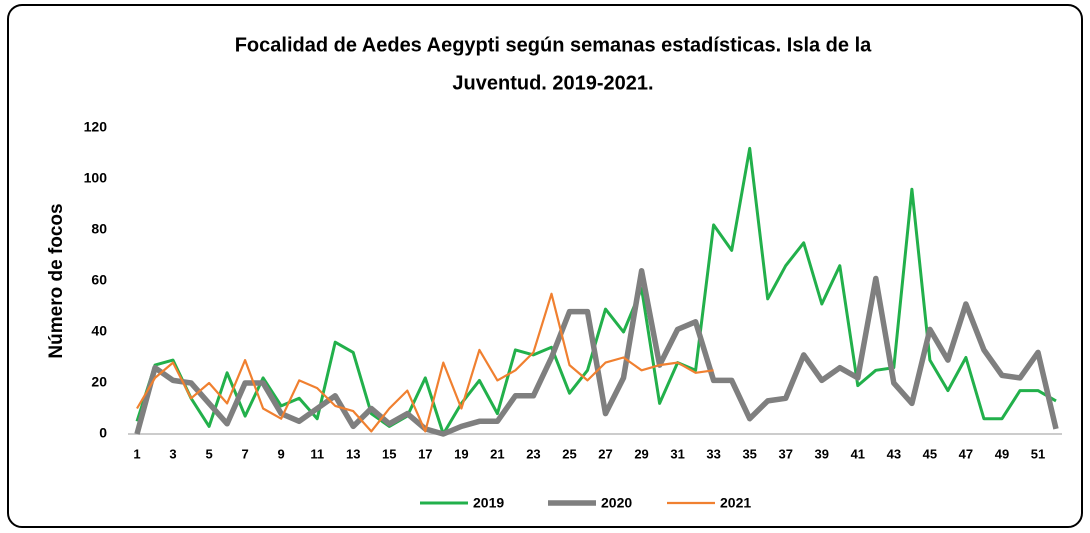 This screenshot has height=533, width=1090. What do you see at coordinates (533, 453) in the screenshot?
I see `x-tick-label: 23` at bounding box center [533, 453].